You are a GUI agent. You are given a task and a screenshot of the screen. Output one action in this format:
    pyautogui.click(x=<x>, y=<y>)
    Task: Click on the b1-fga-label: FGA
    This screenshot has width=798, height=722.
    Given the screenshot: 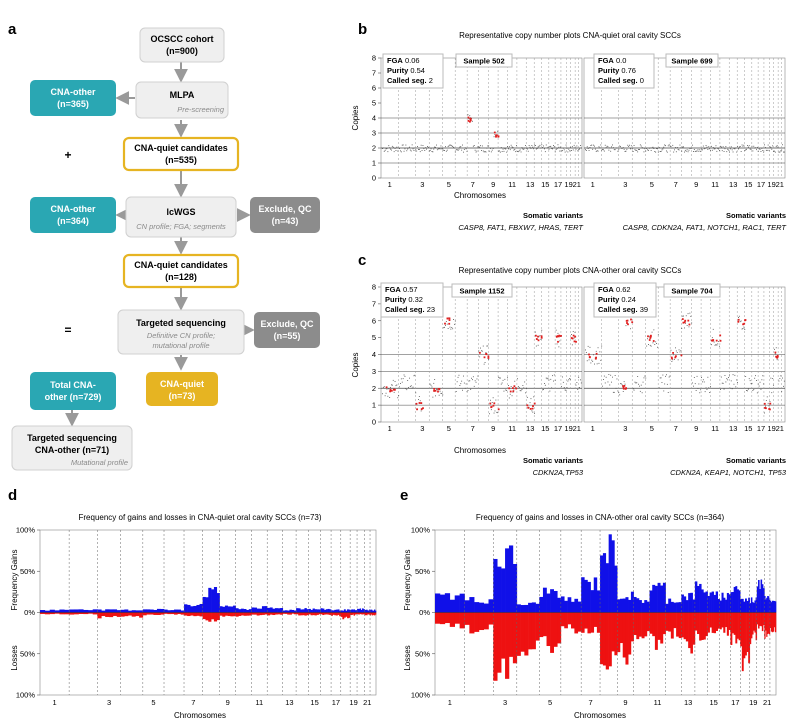 What is the action you would take?
    pyautogui.click(x=395, y=60)
    